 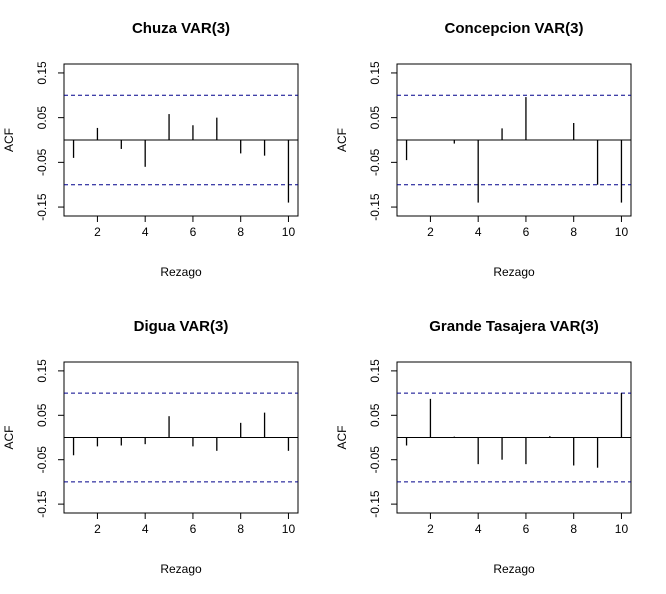 I want to click on panel-title: Grande Tasajera VAR(3), so click(x=514, y=326).